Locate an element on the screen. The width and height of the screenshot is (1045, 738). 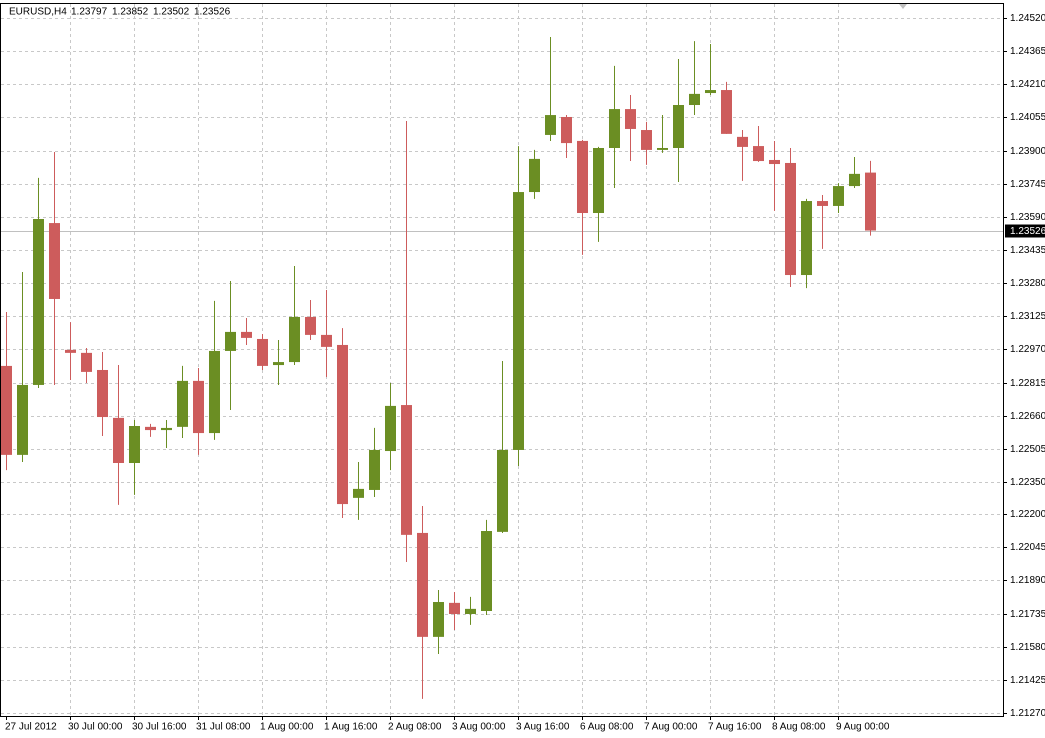
x-tick-label: 1 Aug 16:00 is located at coordinates (351, 727).